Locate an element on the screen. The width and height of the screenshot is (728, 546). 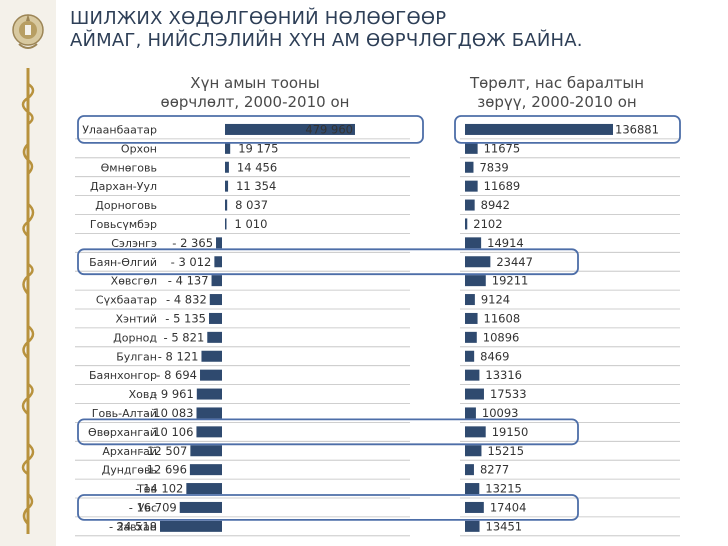
value-label-left: - 10 106 is located at coordinates (169, 432).